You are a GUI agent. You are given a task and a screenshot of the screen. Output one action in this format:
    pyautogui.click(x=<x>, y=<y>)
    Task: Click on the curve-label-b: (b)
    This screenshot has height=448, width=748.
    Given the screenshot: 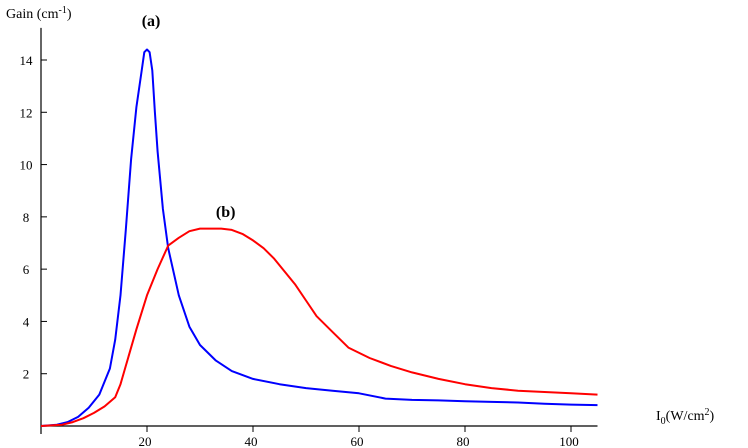 What is the action you would take?
    pyautogui.click(x=226, y=212)
    